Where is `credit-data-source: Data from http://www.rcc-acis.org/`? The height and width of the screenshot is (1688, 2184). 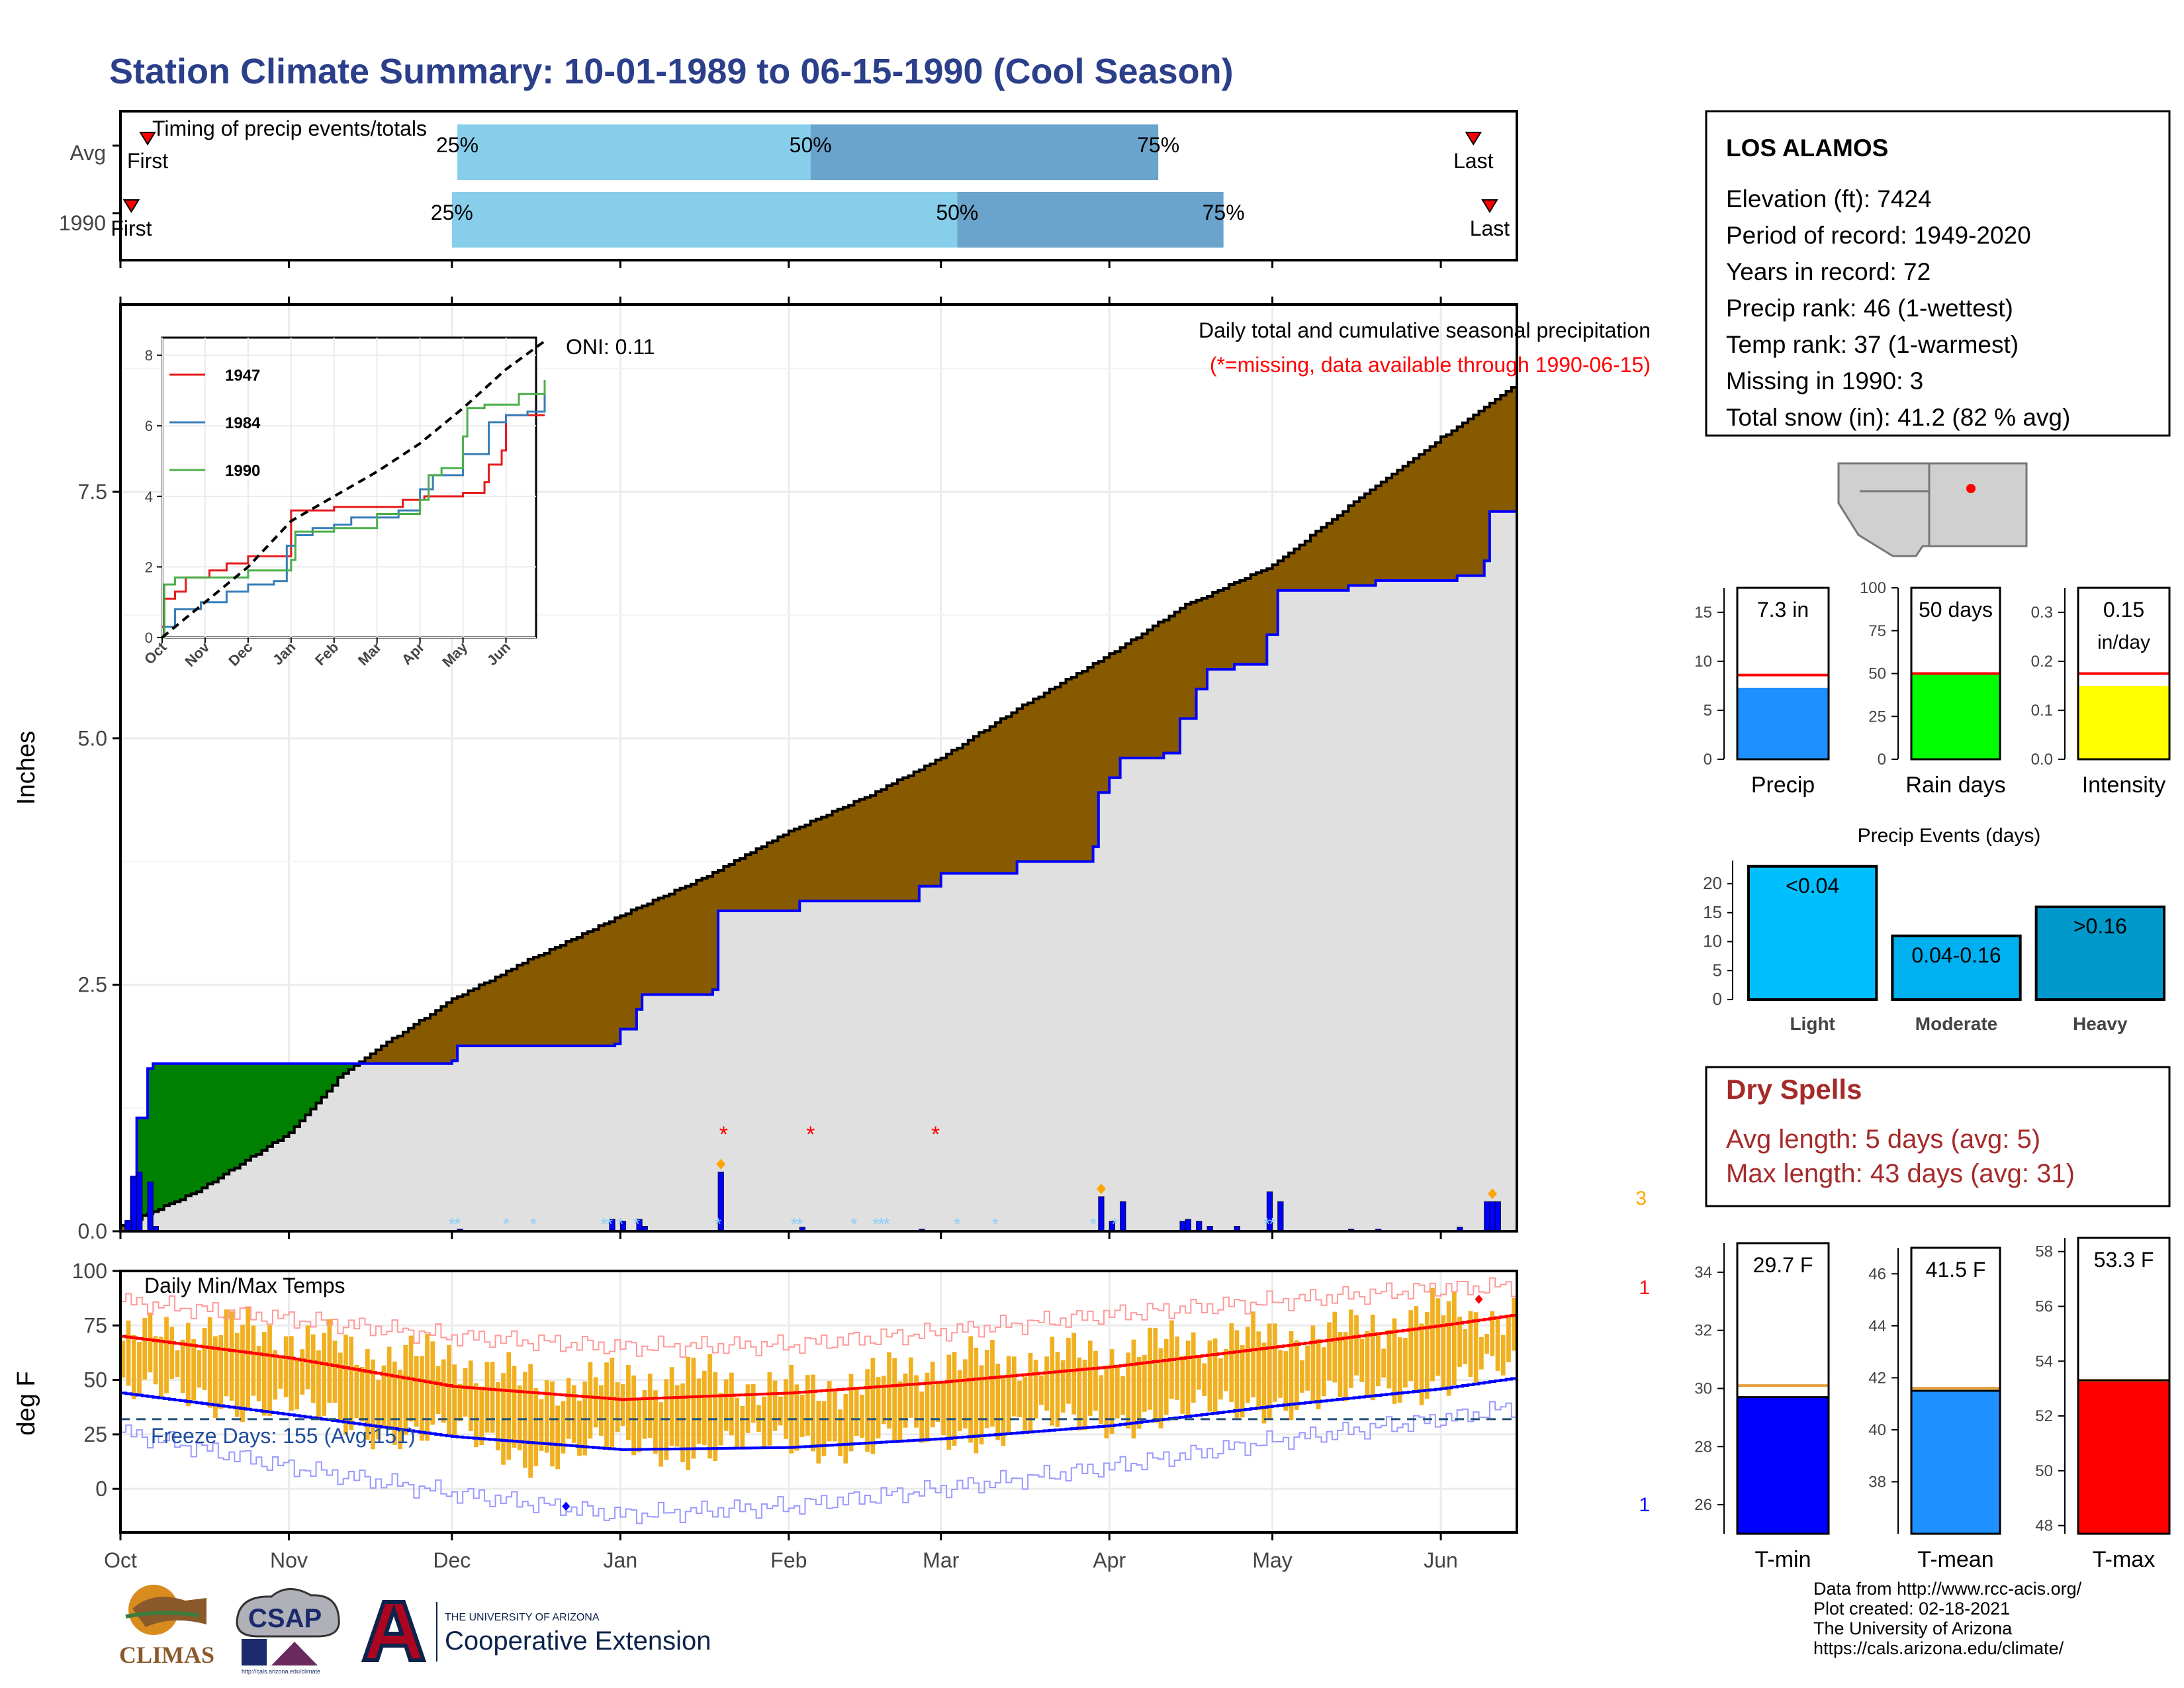
credit-data-source: Data from http://www.rcc-acis.org/ is located at coordinates (1948, 1589).